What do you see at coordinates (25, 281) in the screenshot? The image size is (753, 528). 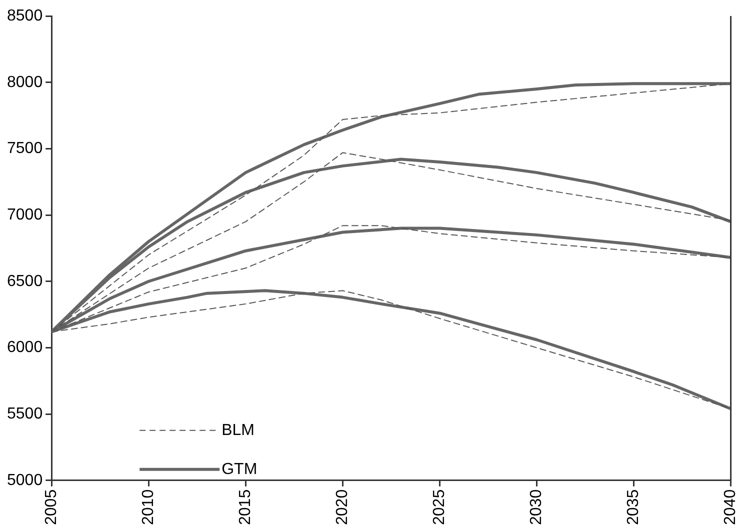 I see `y-tick-label: 6500` at bounding box center [25, 281].